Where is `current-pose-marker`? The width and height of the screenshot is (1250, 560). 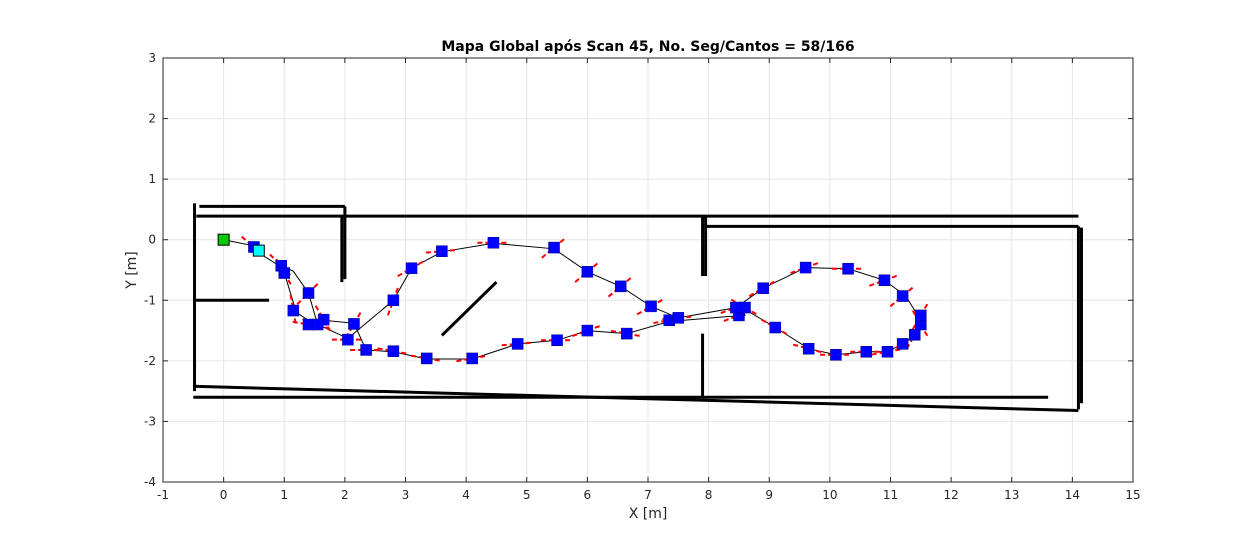 current-pose-marker is located at coordinates (258, 250).